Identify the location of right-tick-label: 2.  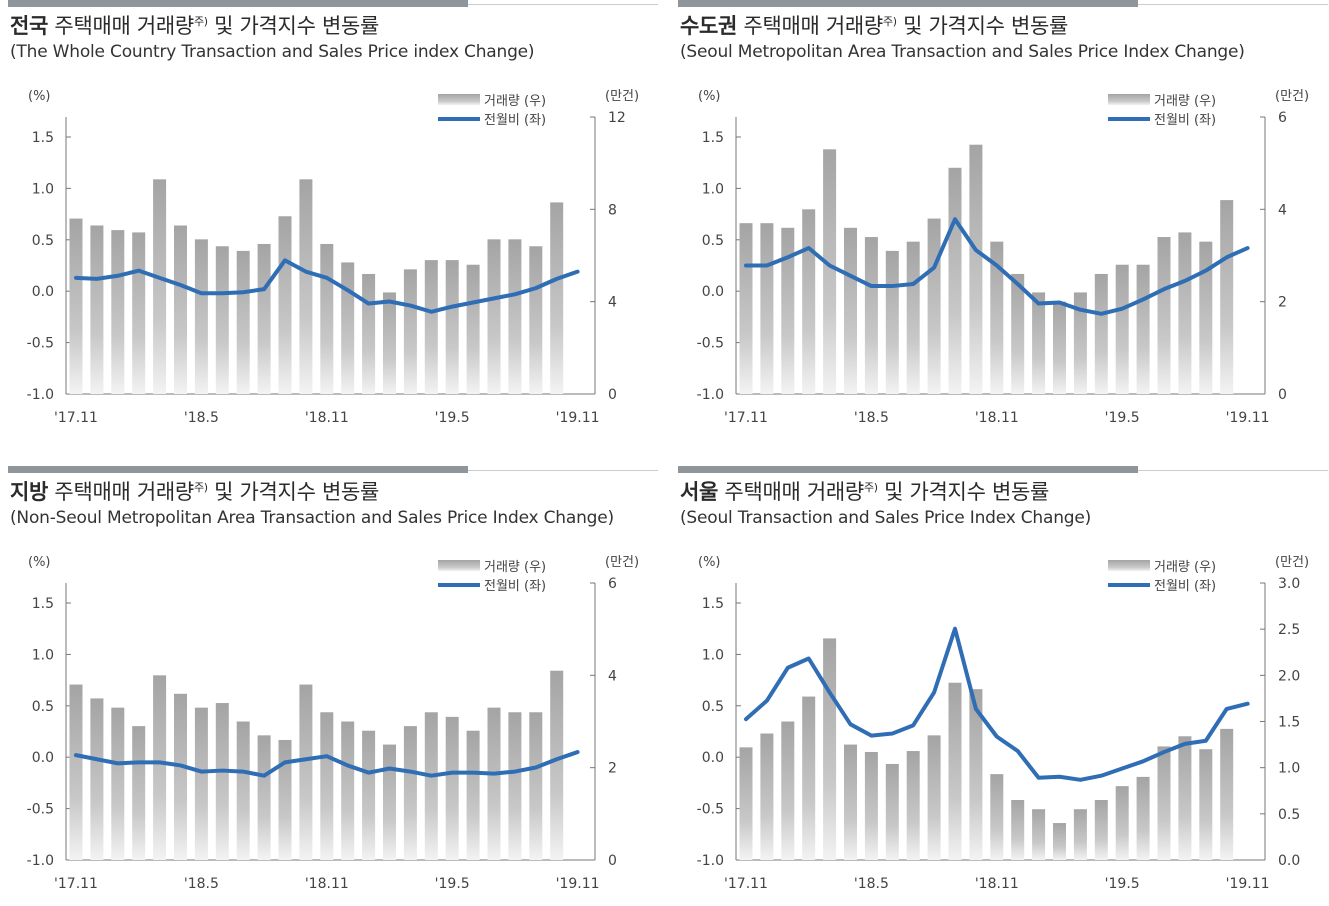
(612, 769).